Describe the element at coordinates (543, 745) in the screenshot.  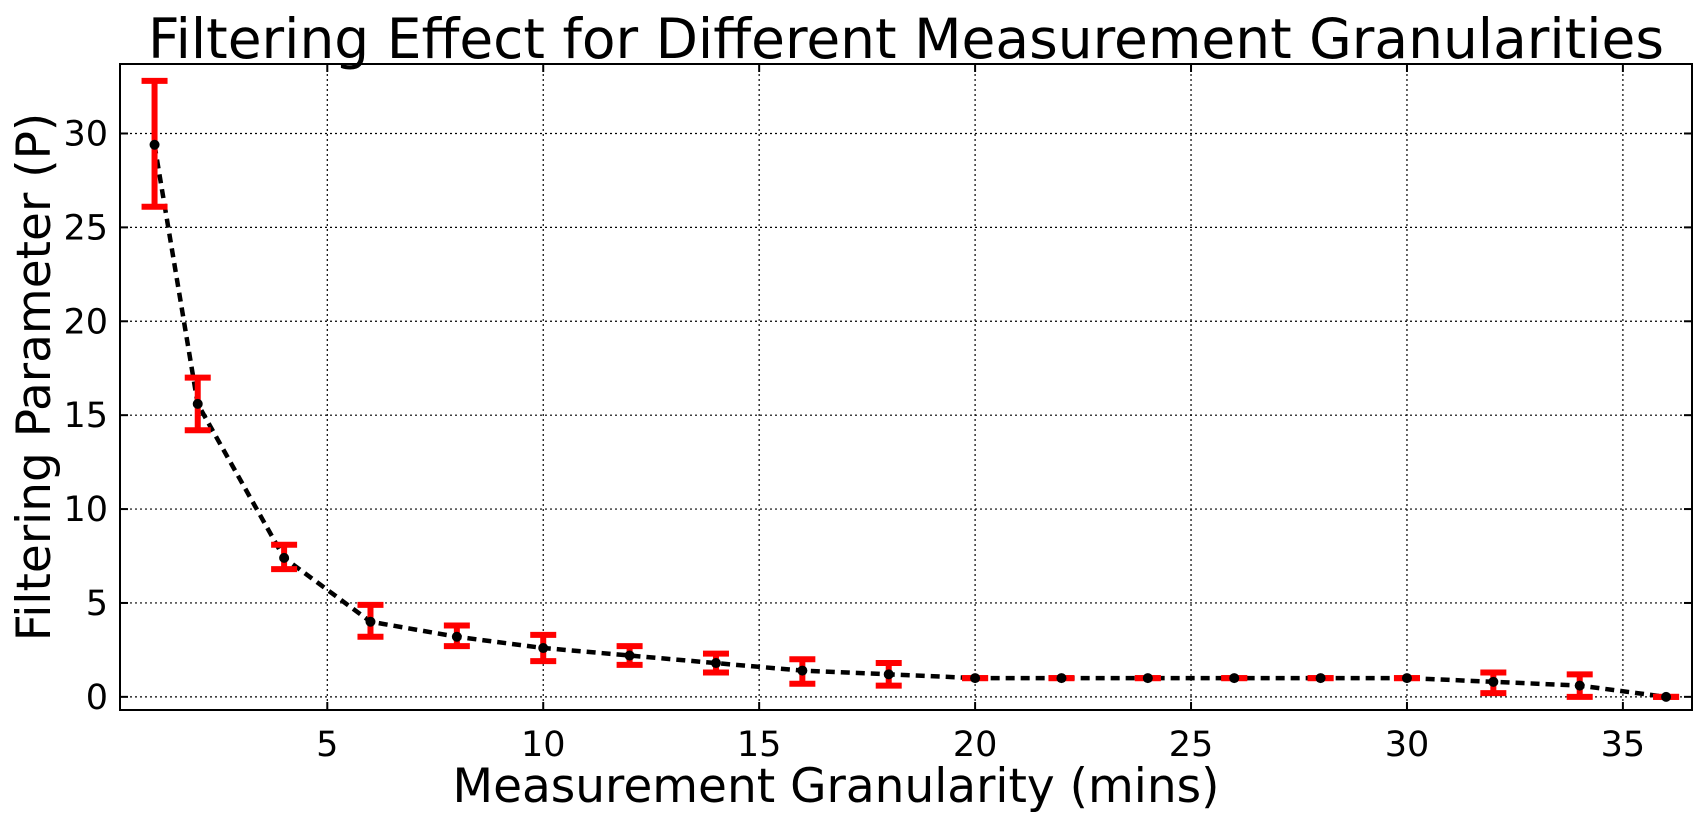
I see `x-tick-label: 10` at that location.